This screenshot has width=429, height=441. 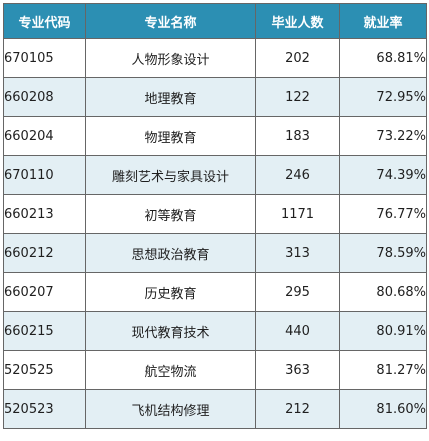 I want to click on table-row: 520523 飞机结构修理 212 81.60%, so click(x=215, y=409).